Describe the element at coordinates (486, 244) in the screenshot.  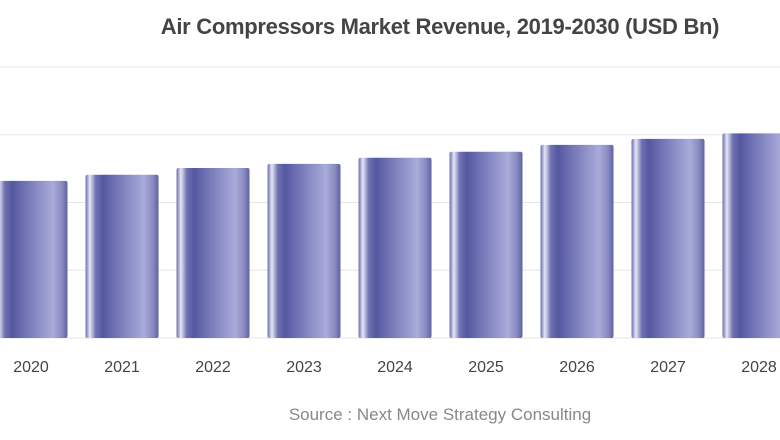
I see `bar-2025` at that location.